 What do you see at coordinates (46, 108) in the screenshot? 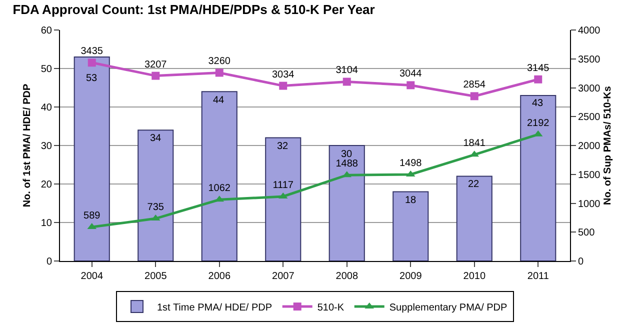
I see `y-tick-label: 40` at bounding box center [46, 108].